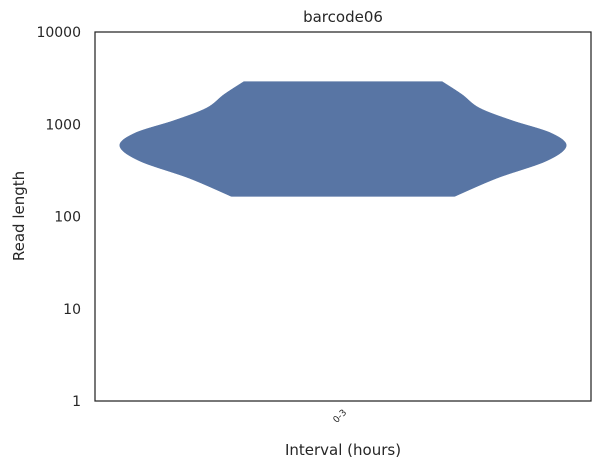 This screenshot has height=468, width=606. What do you see at coordinates (63, 125) in the screenshot?
I see `y-tick-label: 1000` at bounding box center [63, 125].